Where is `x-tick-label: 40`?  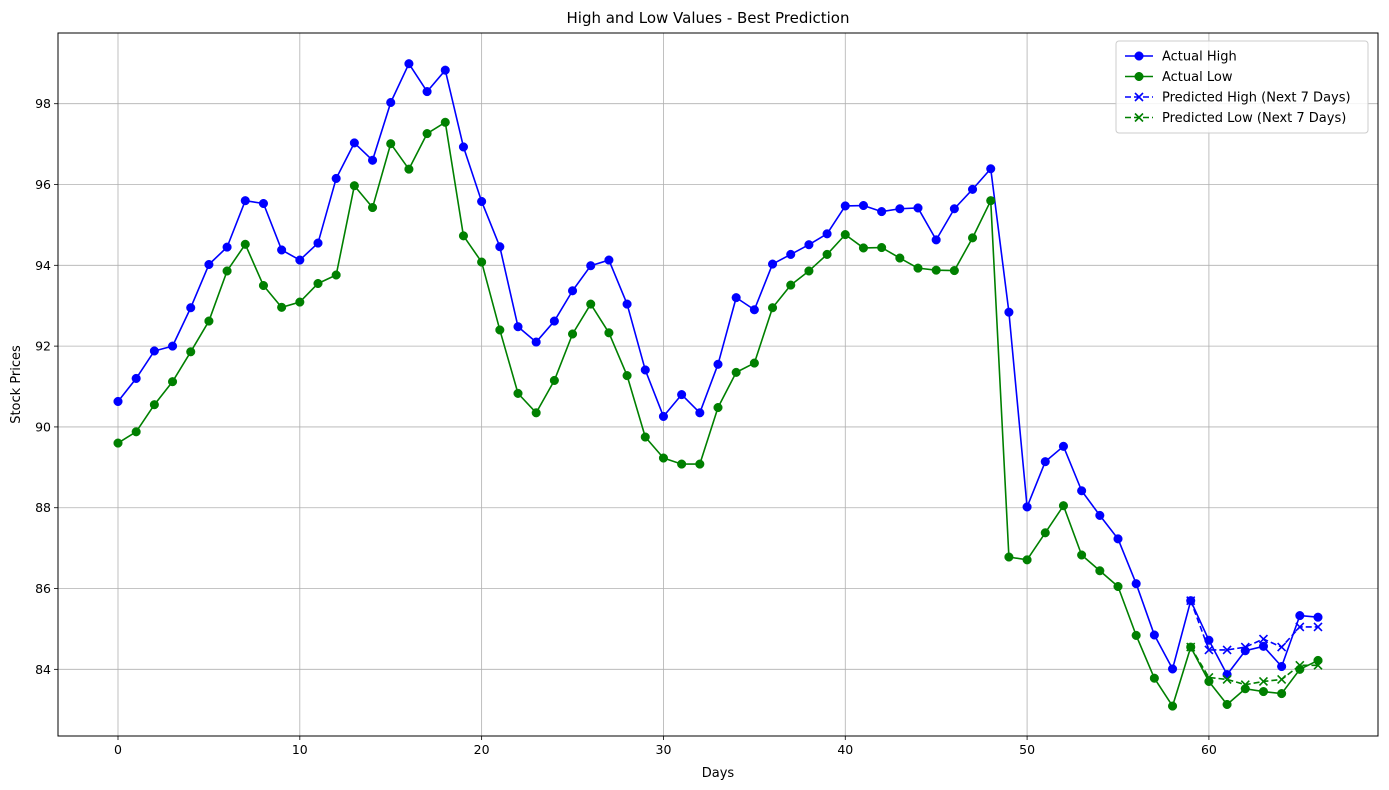 x-tick-label: 40 is located at coordinates (845, 749).